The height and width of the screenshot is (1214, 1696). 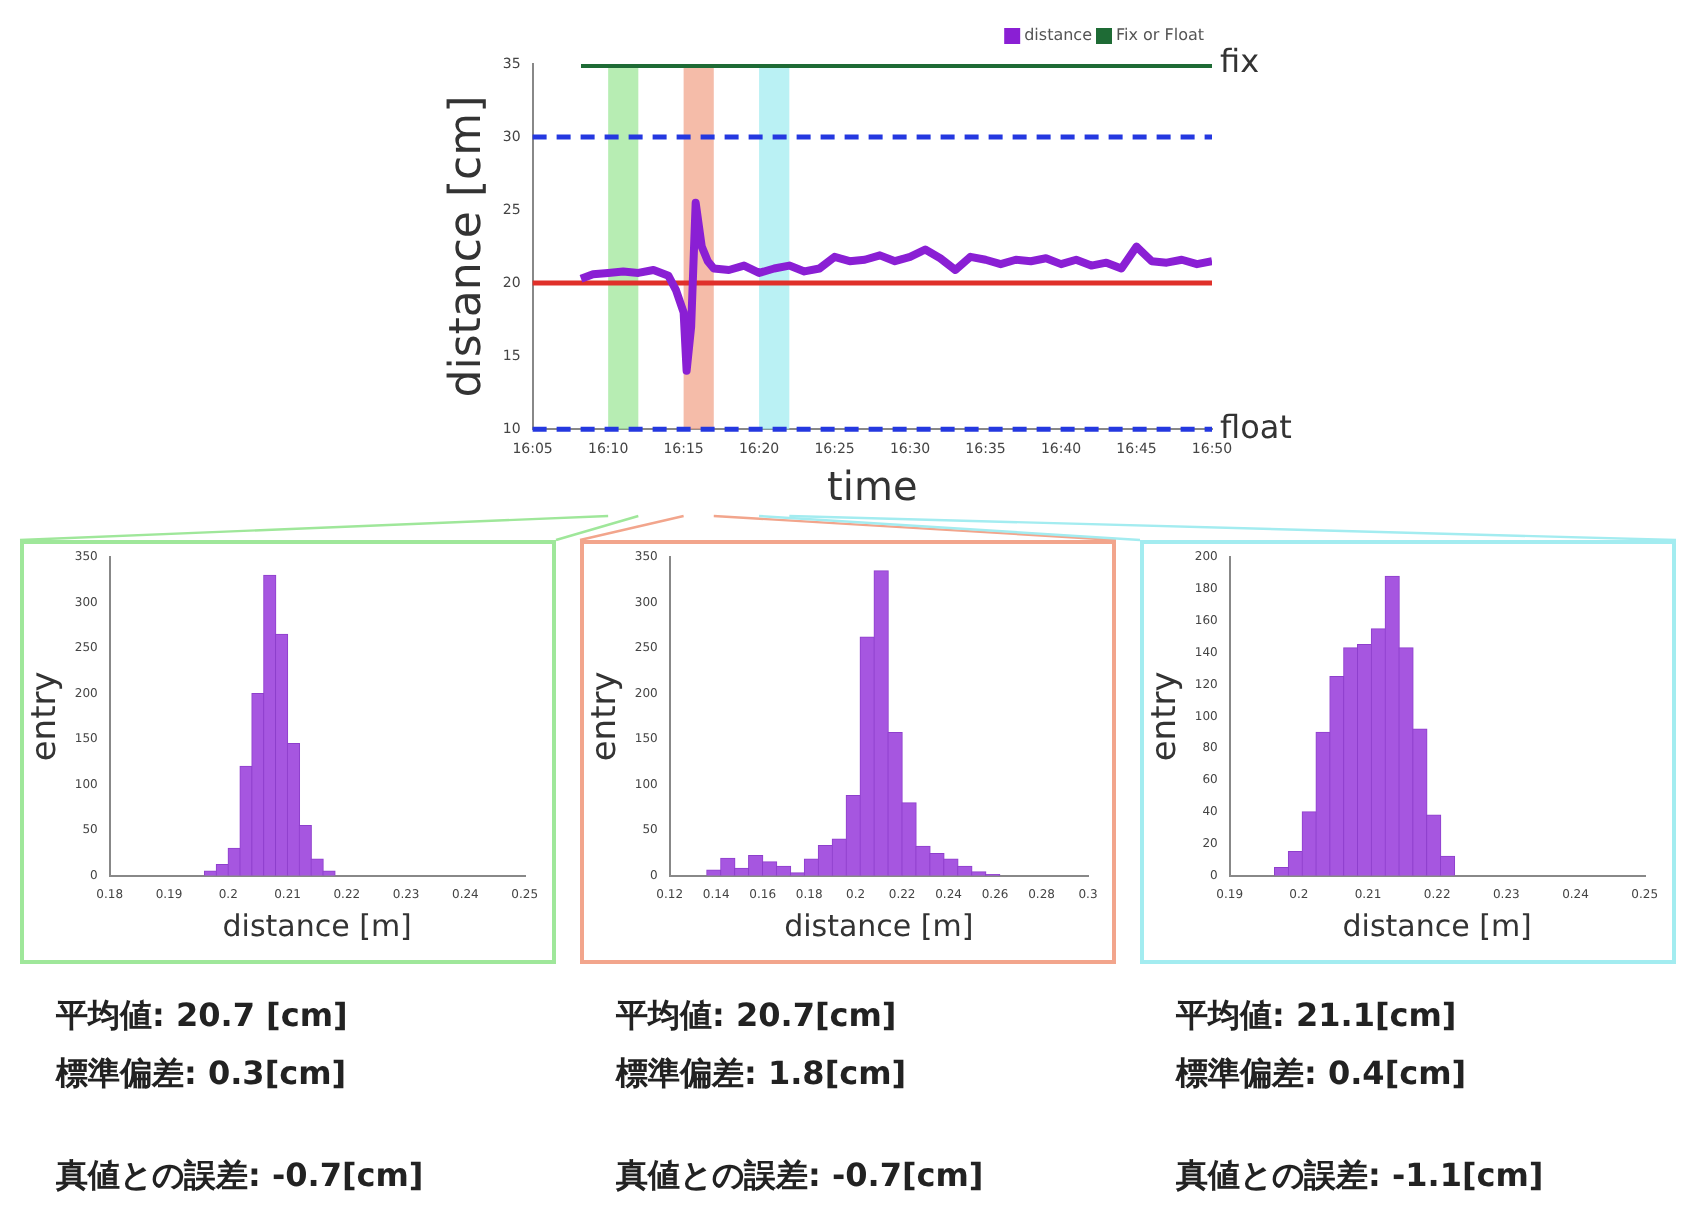 I want to click on x-axis-title: time, so click(x=872, y=486).